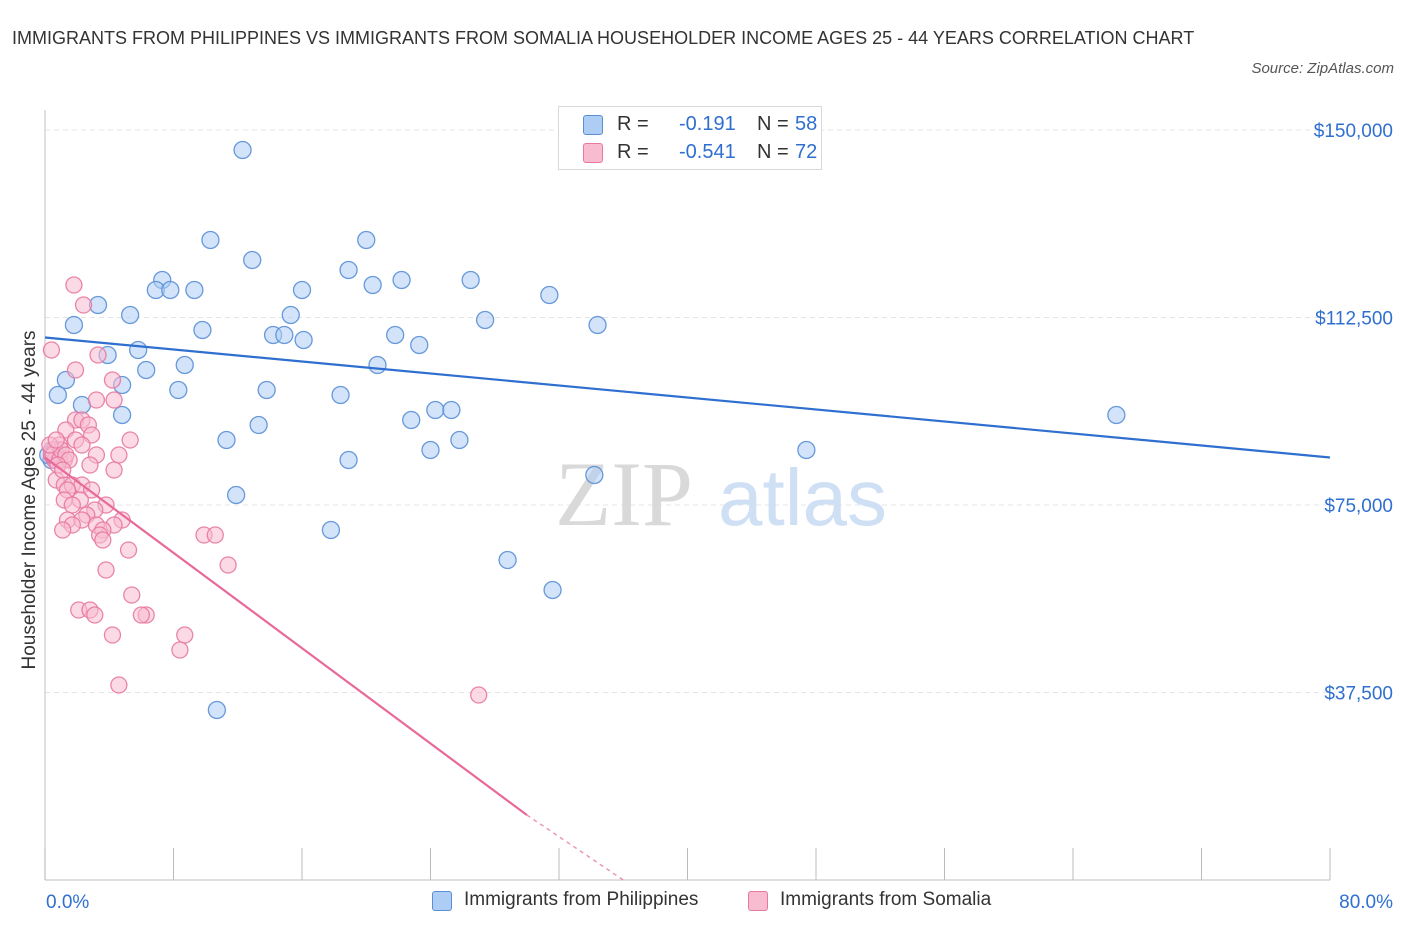  Describe the element at coordinates (707, 152) in the screenshot. I see `legend-r-value: -0.541` at that location.